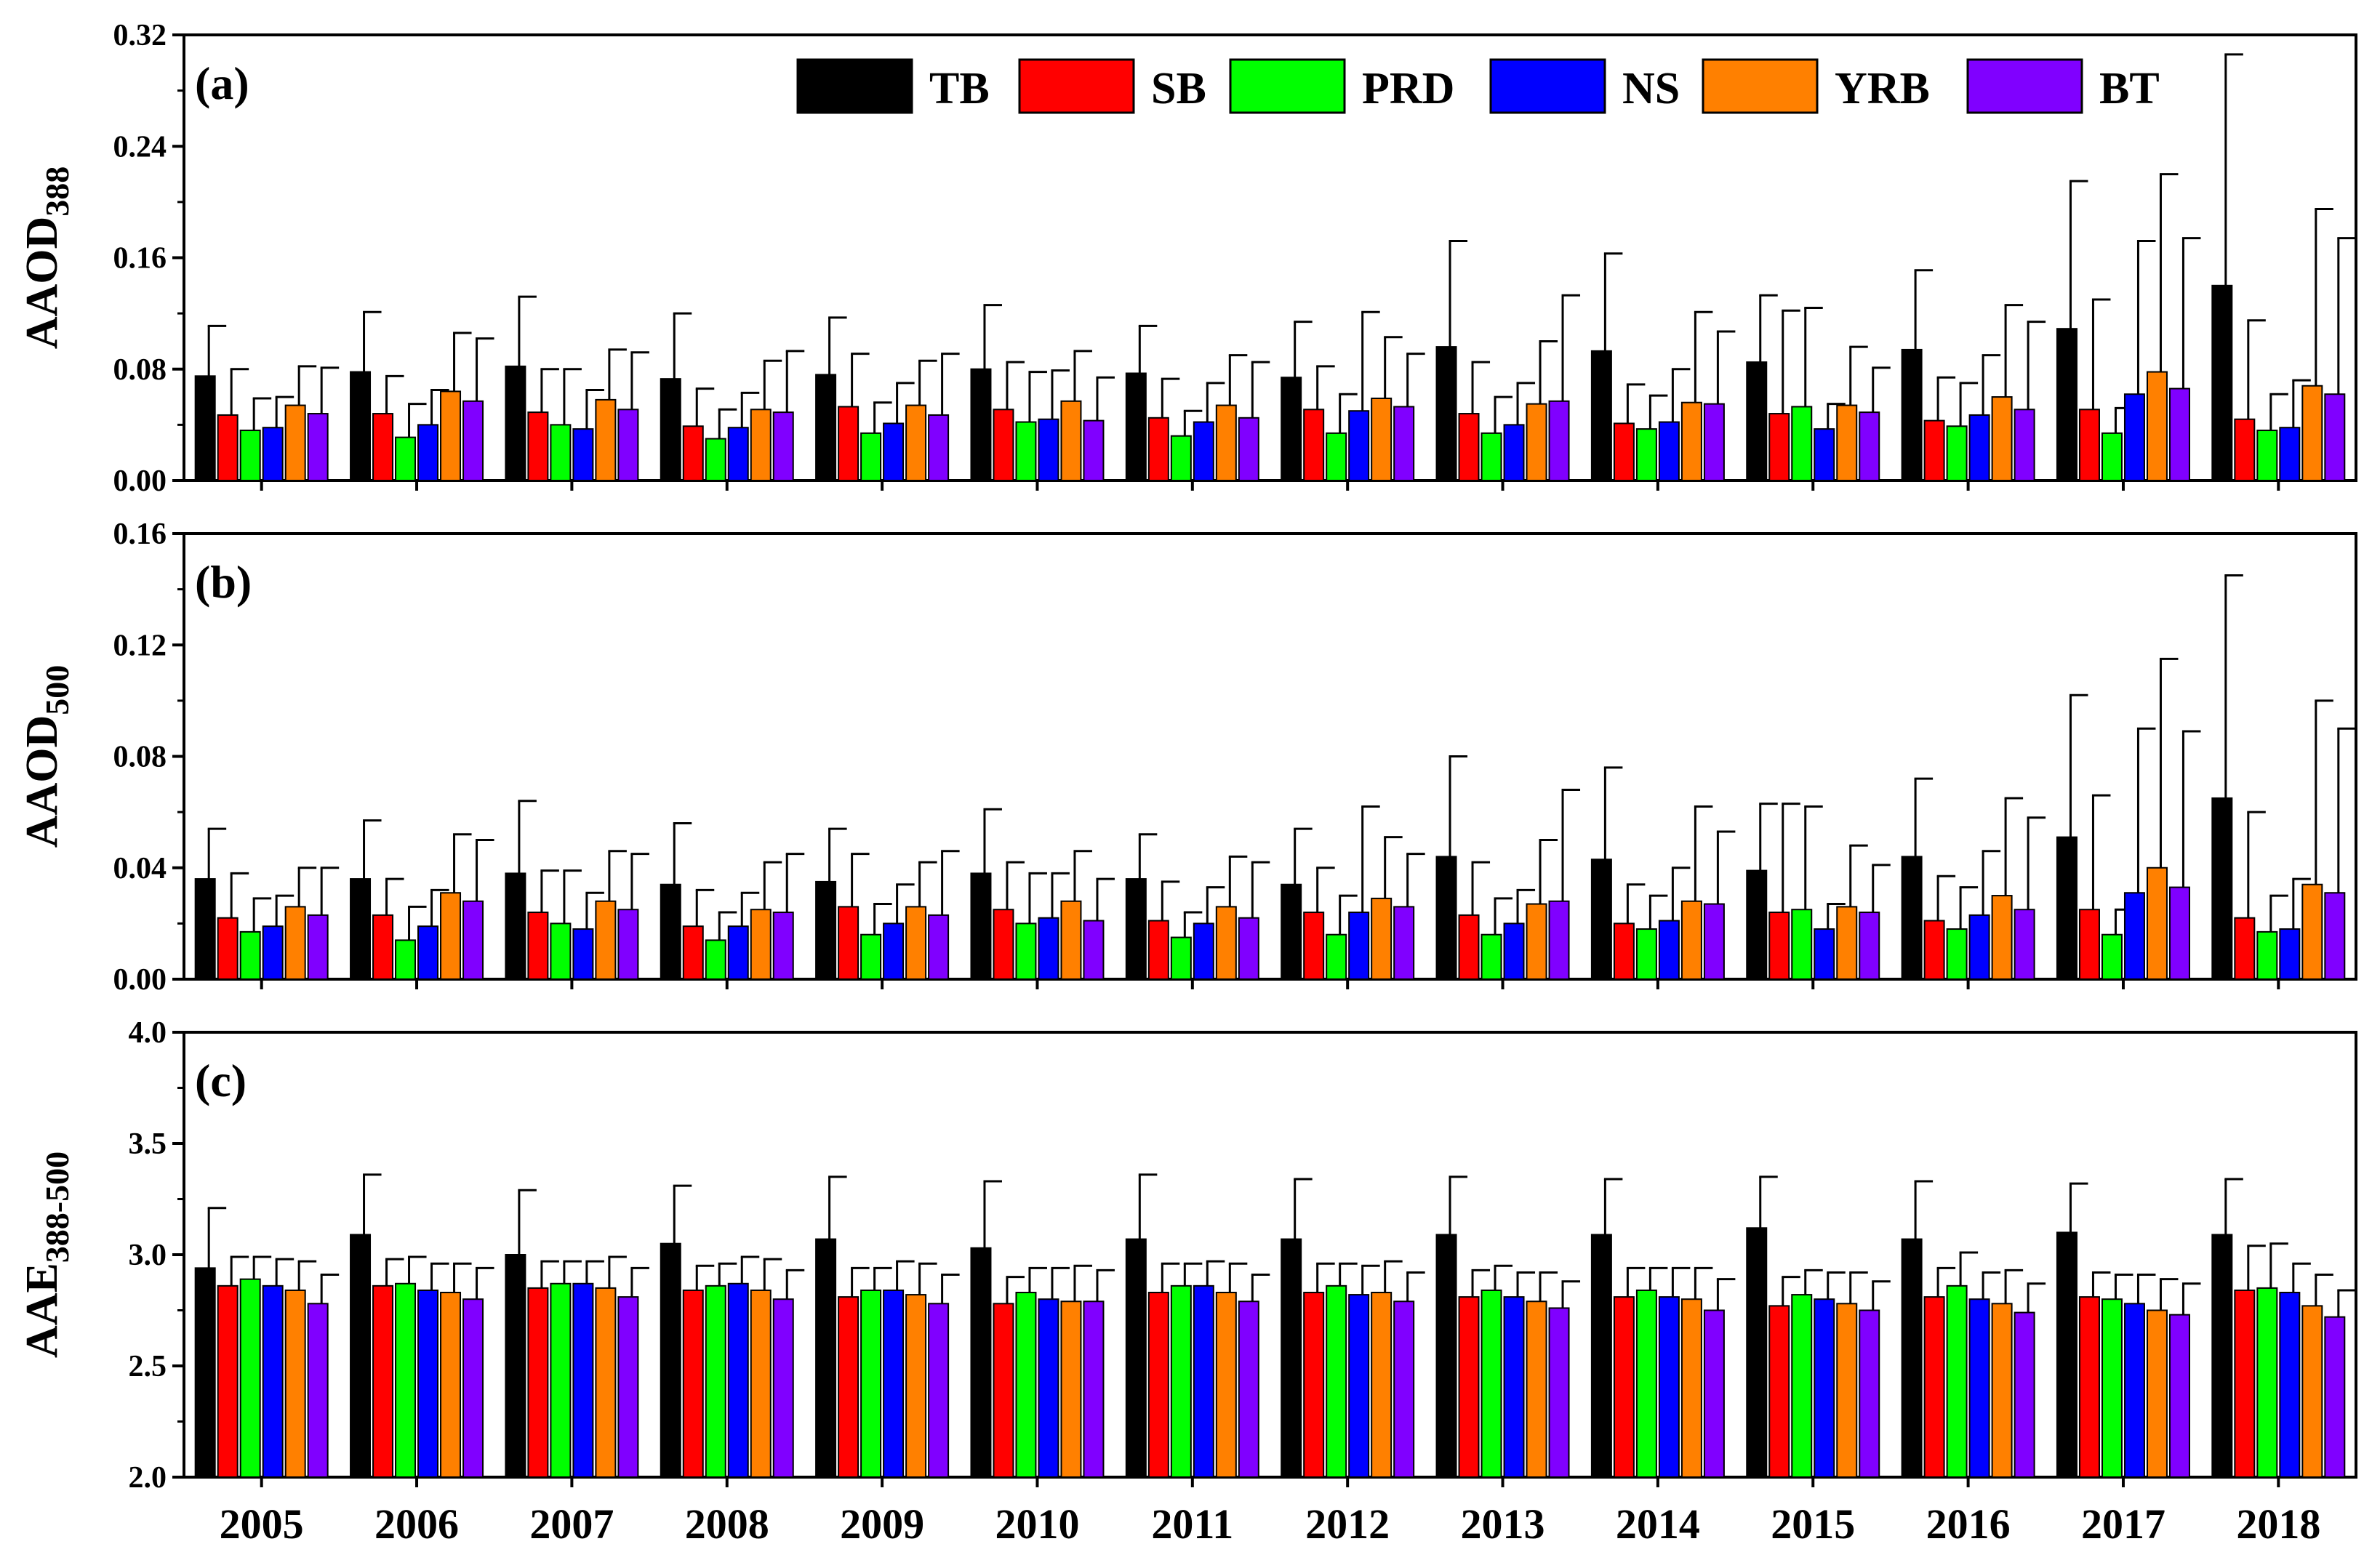 Image resolution: width=2372 pixels, height=1568 pixels. What do you see at coordinates (318, 947) in the screenshot?
I see `bar-bt-2005` at bounding box center [318, 947].